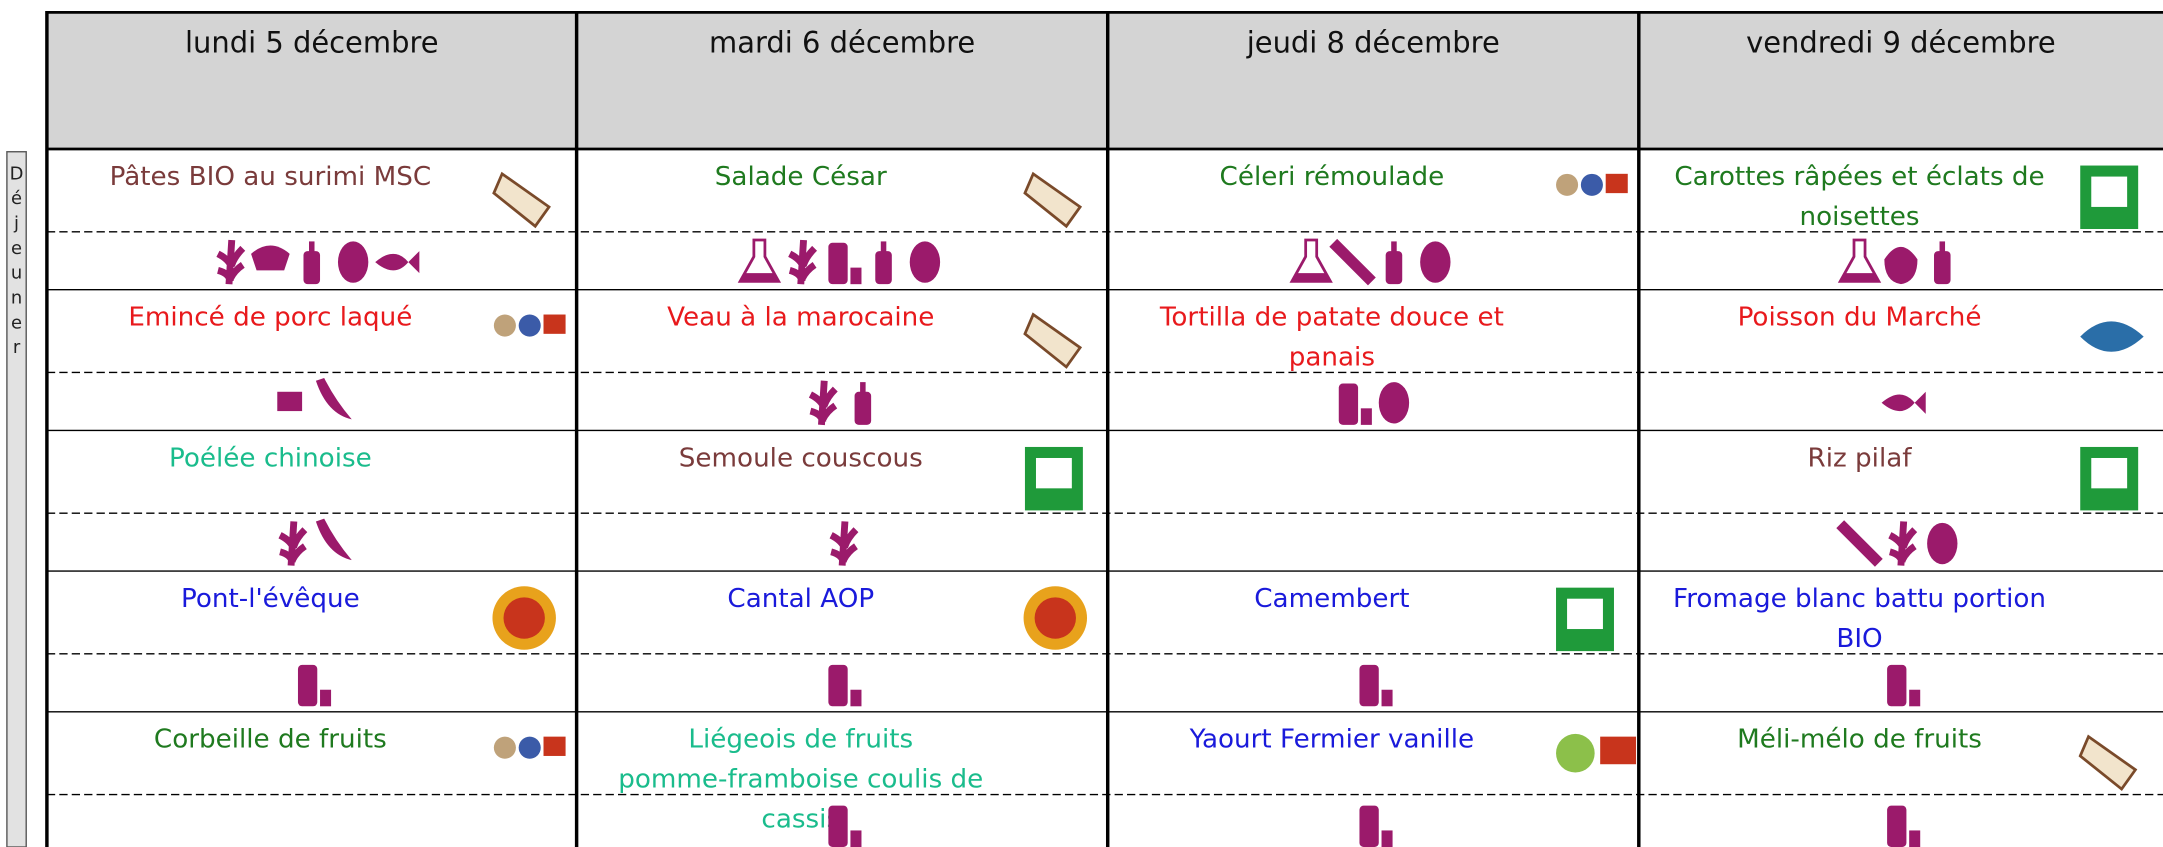 This screenshot has width=2163, height=847. Describe the element at coordinates (1860, 458) in the screenshot. I see `dish-name: Riz pilaf` at that location.